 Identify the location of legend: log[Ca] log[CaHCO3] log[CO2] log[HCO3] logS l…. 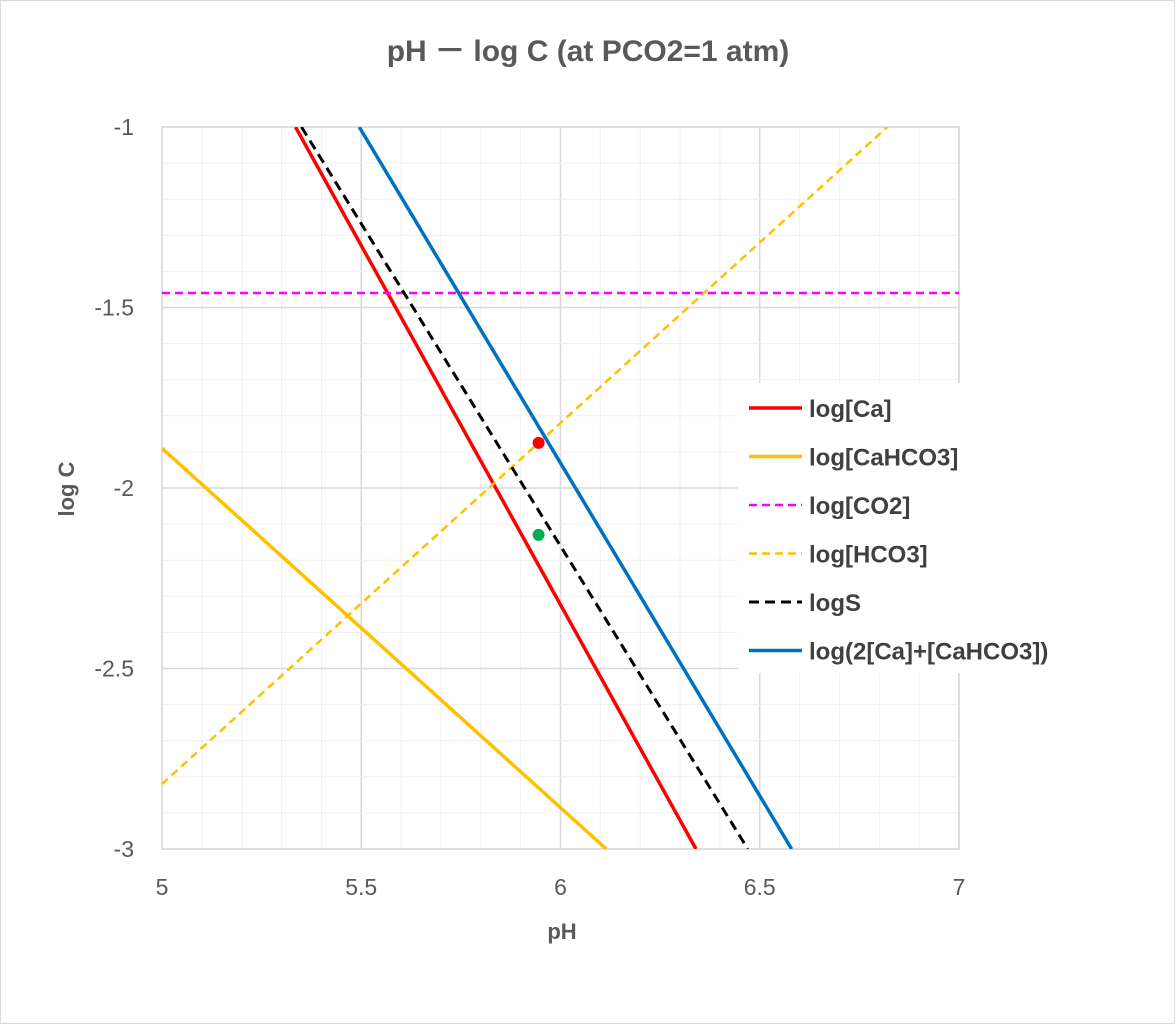
(903, 528).